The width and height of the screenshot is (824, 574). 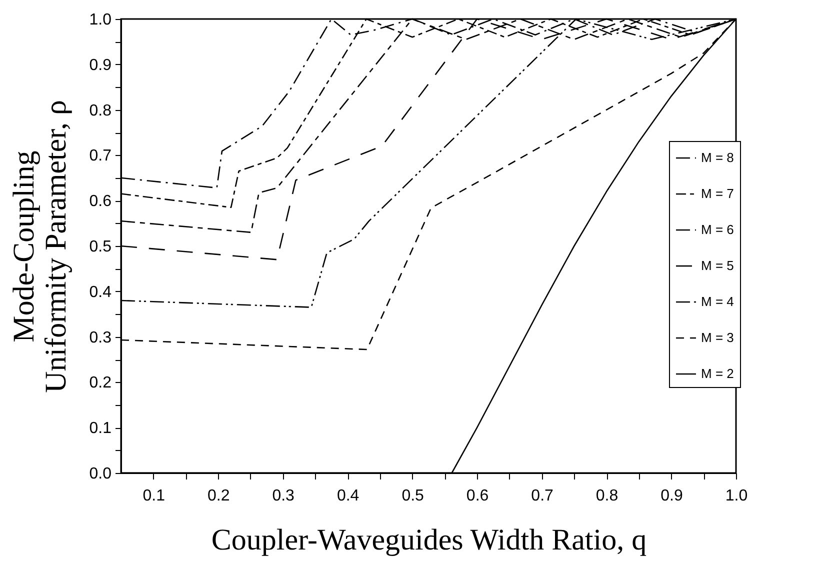 I want to click on y-tick-label: 0.8, so click(x=100, y=111).